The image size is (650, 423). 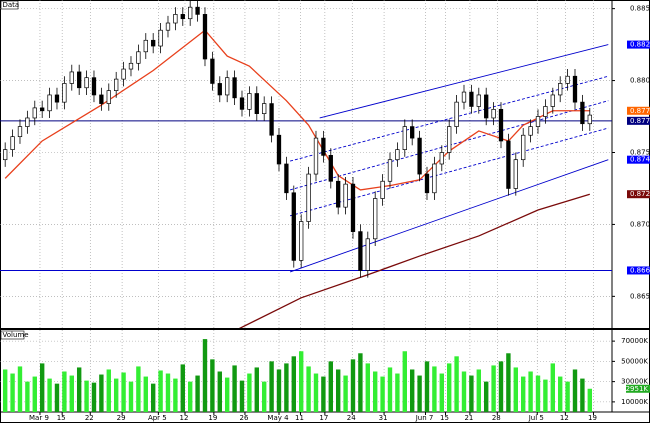 I want to click on x-tick-label: 21, so click(x=468, y=418).